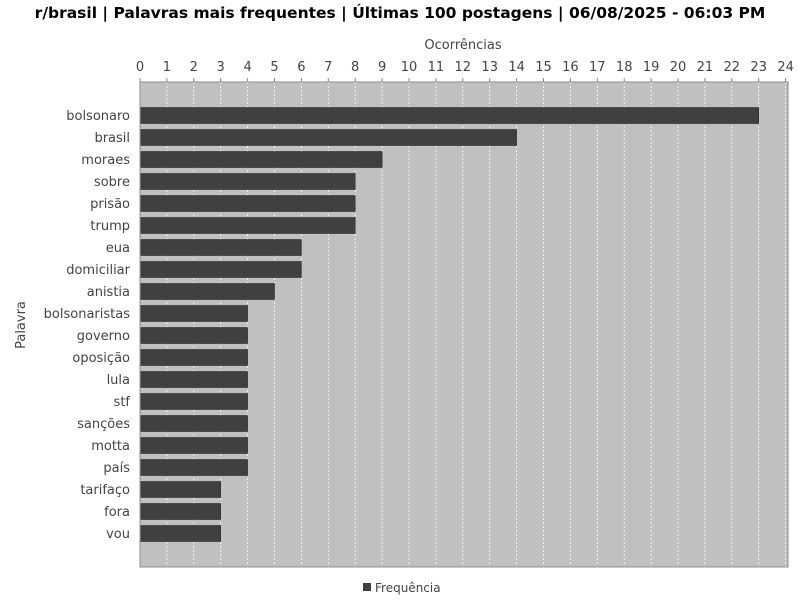  I want to click on y-tick-label: bolsonaristas, so click(87, 314).